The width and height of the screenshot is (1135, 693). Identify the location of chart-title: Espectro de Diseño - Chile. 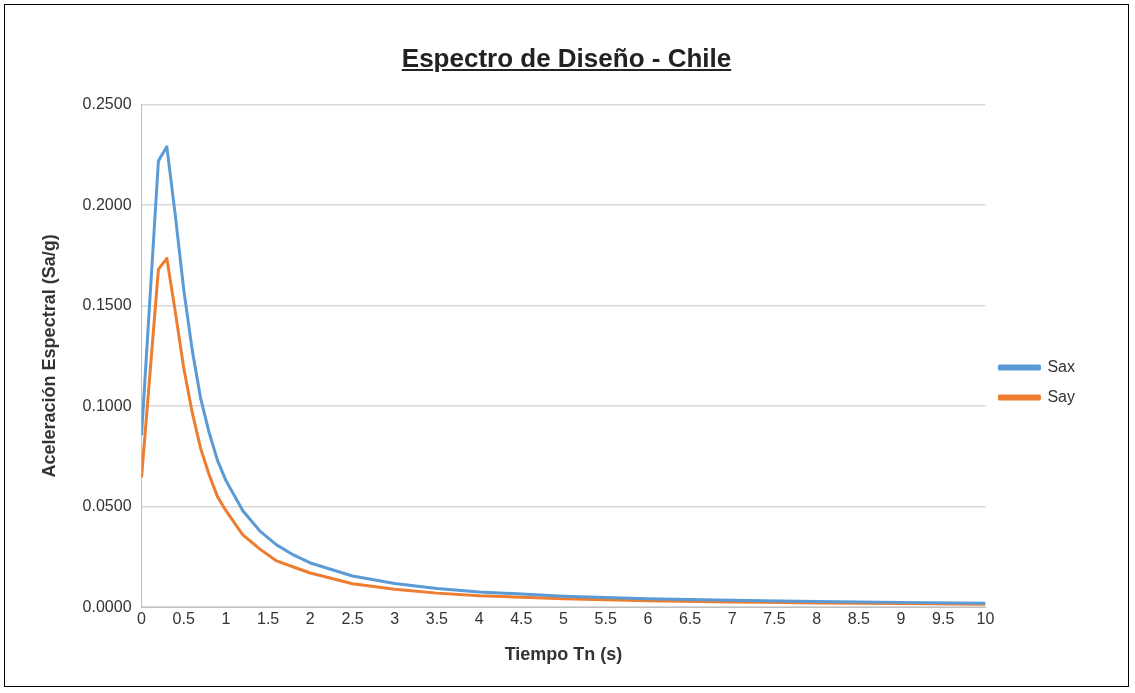
(566, 58).